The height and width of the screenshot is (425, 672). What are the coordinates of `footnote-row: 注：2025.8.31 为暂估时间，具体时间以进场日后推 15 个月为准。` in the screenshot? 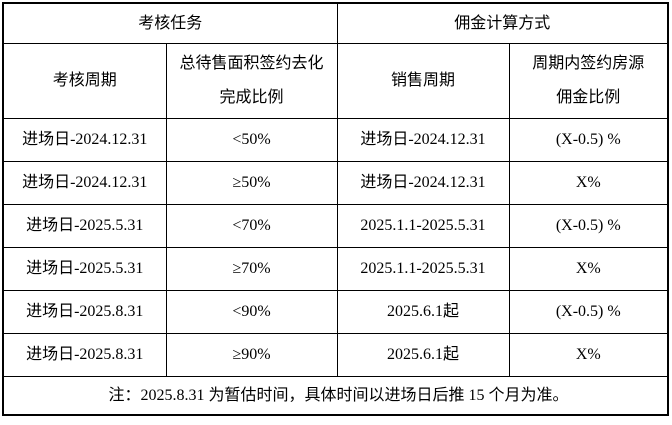 It's located at (335, 395).